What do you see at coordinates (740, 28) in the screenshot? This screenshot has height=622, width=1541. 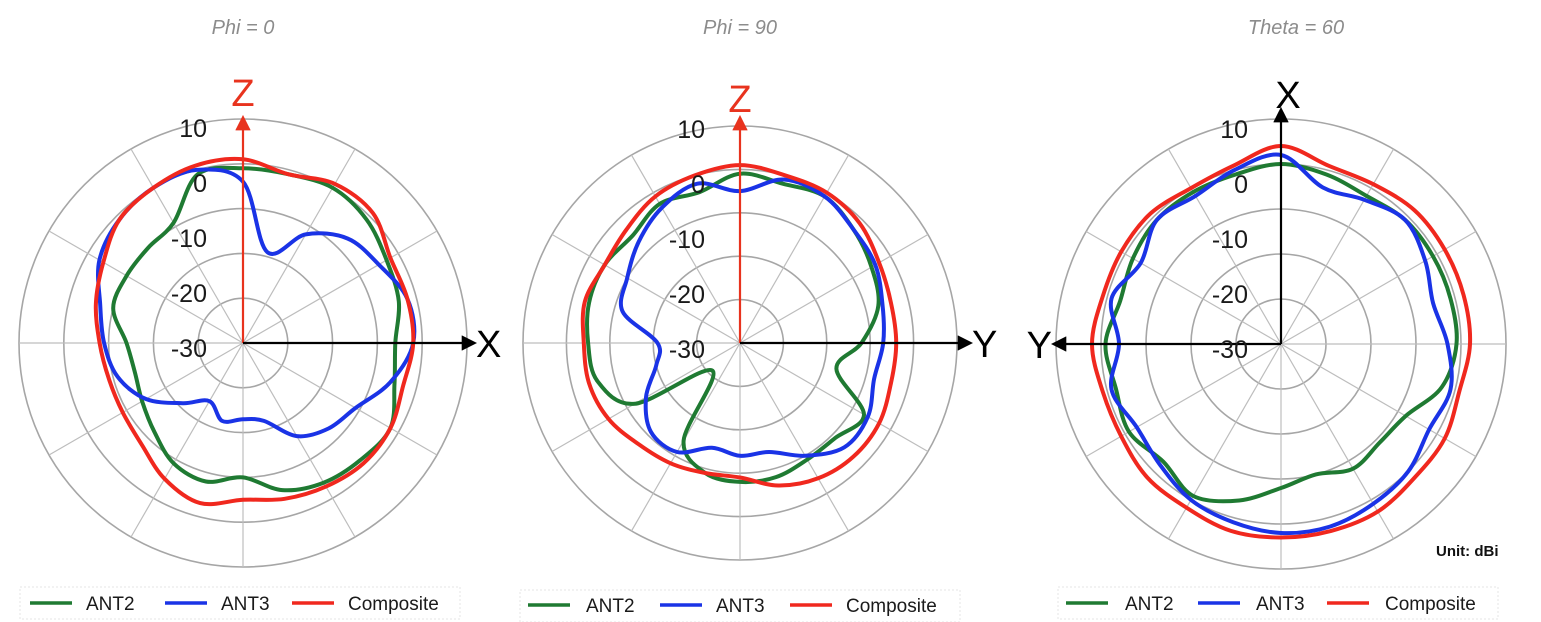 I see `panel-title: Phi = 90` at bounding box center [740, 28].